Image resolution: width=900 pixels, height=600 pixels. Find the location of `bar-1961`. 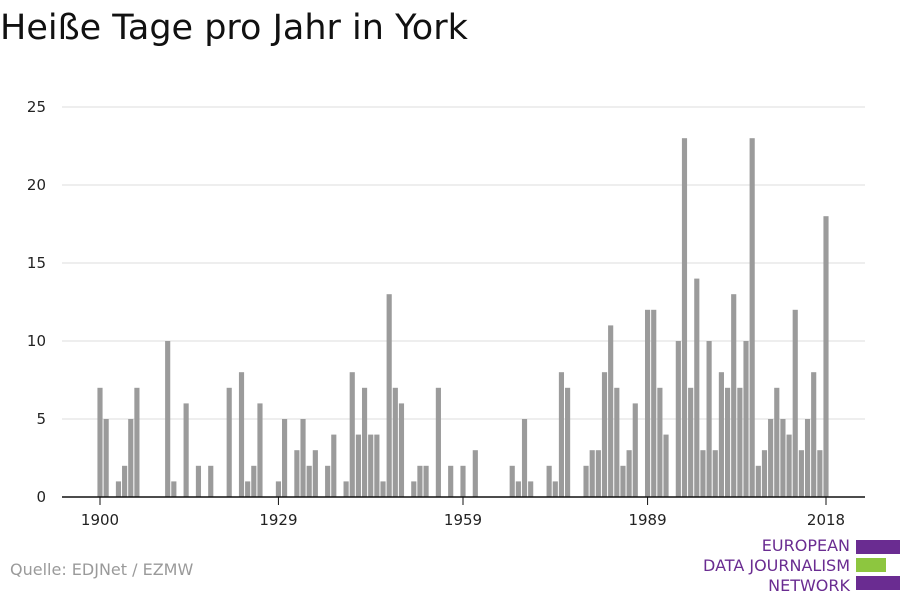

bar-1961 is located at coordinates (475, 473).